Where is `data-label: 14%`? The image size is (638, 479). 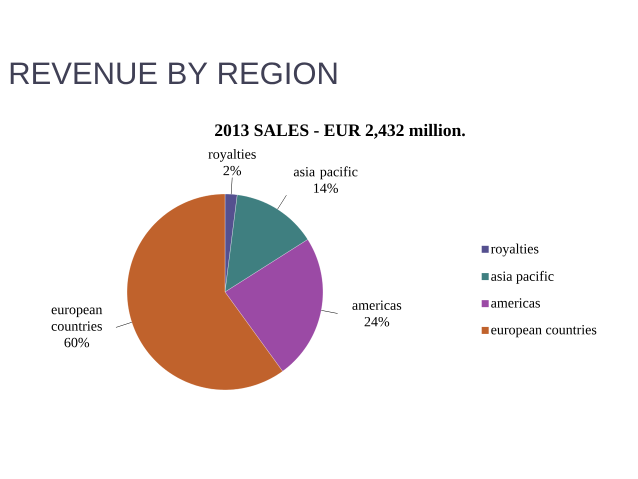 data-label: 14% is located at coordinates (326, 188).